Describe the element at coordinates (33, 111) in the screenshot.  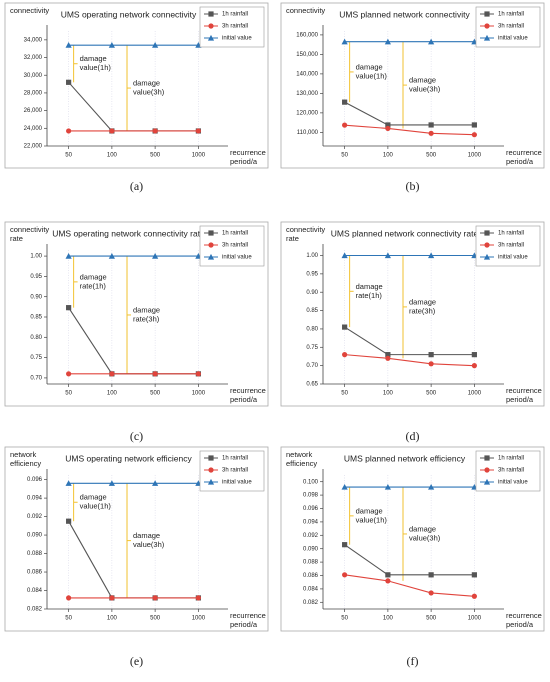
I see `y-tick-label: 26,000` at that location.